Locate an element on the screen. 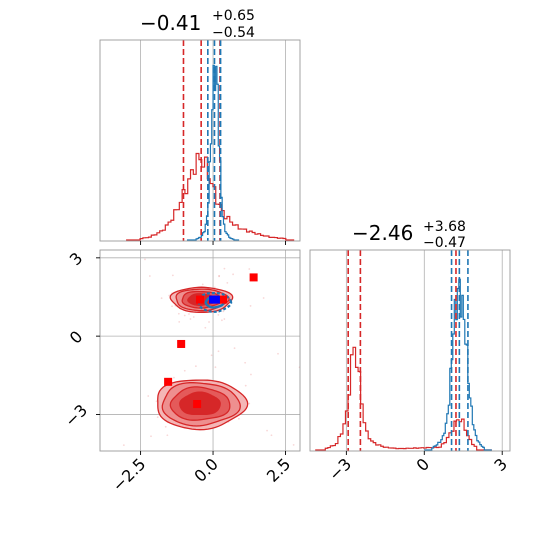  title-param-1: −0.41 +0.65 −0.54 is located at coordinates (197, 24).